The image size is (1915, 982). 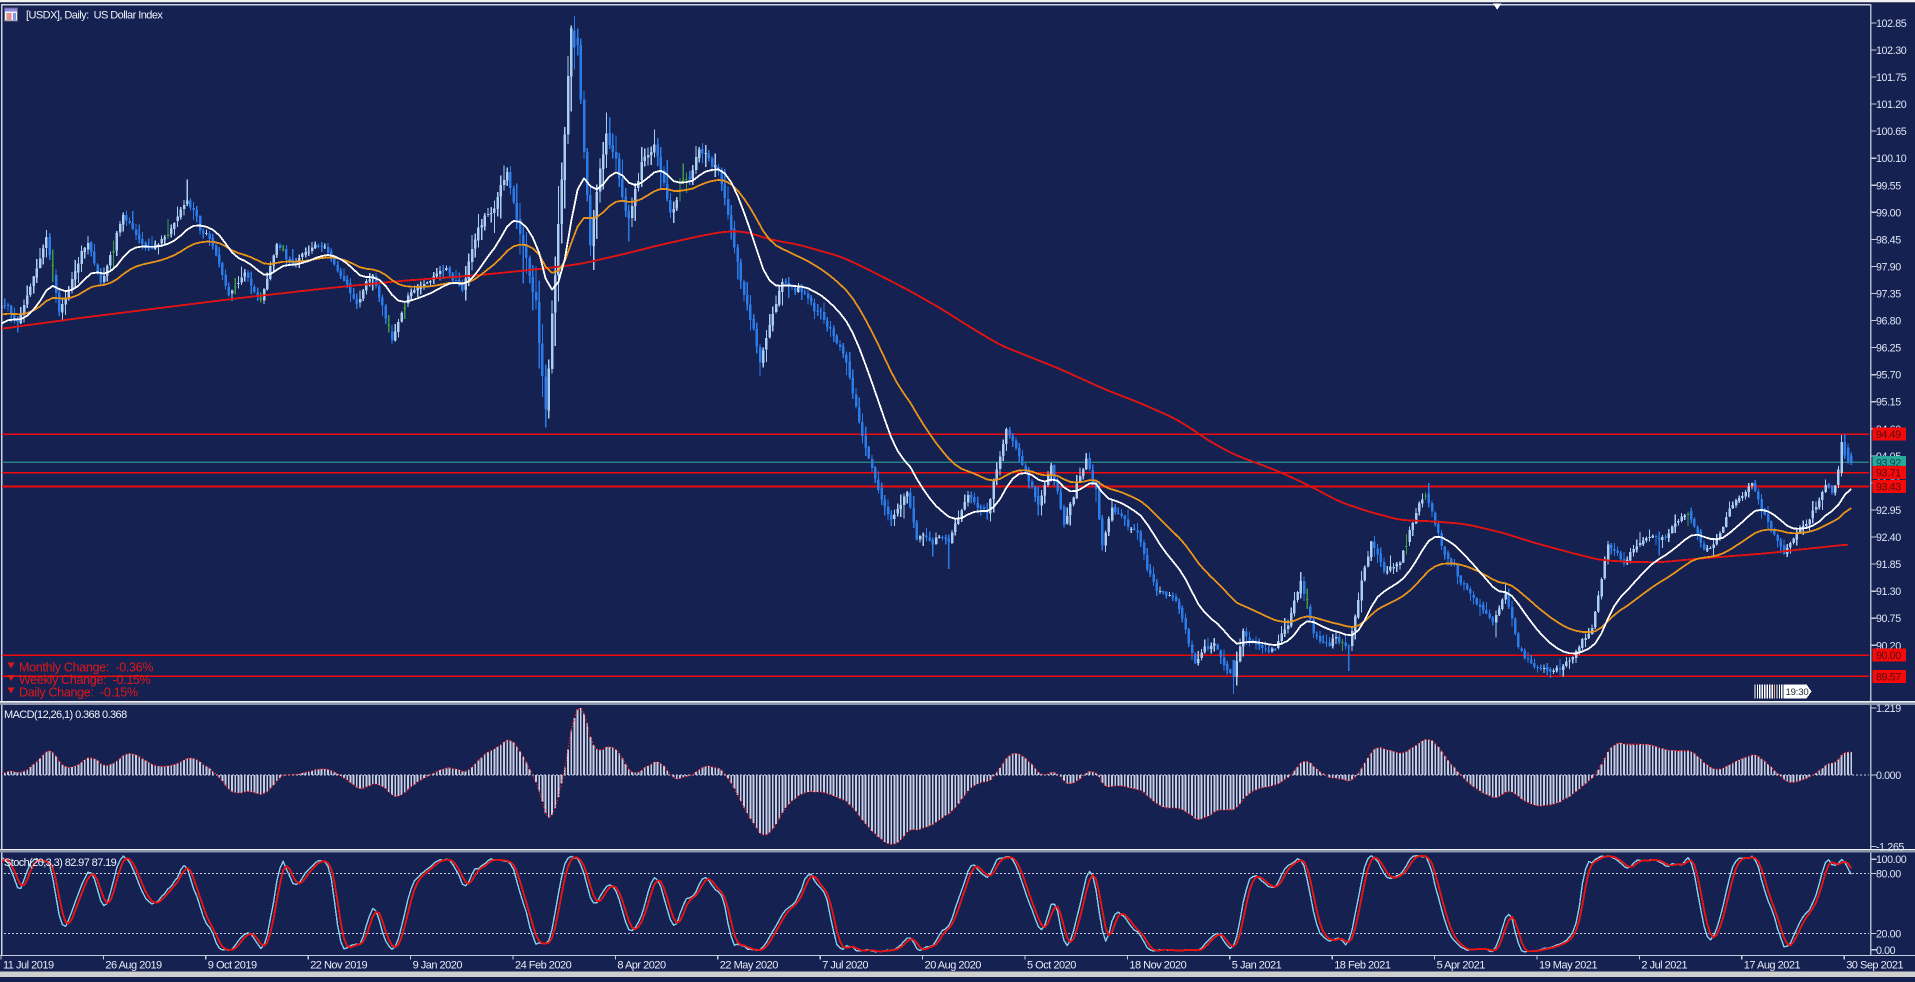 What do you see at coordinates (1891, 132) in the screenshot?
I see `svg-text: 100.65` at bounding box center [1891, 132].